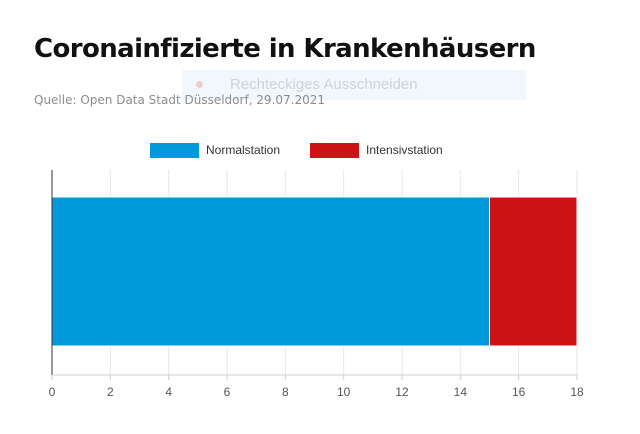 This screenshot has width=640, height=434. What do you see at coordinates (533, 271) in the screenshot?
I see `bar-intensivstation` at bounding box center [533, 271].